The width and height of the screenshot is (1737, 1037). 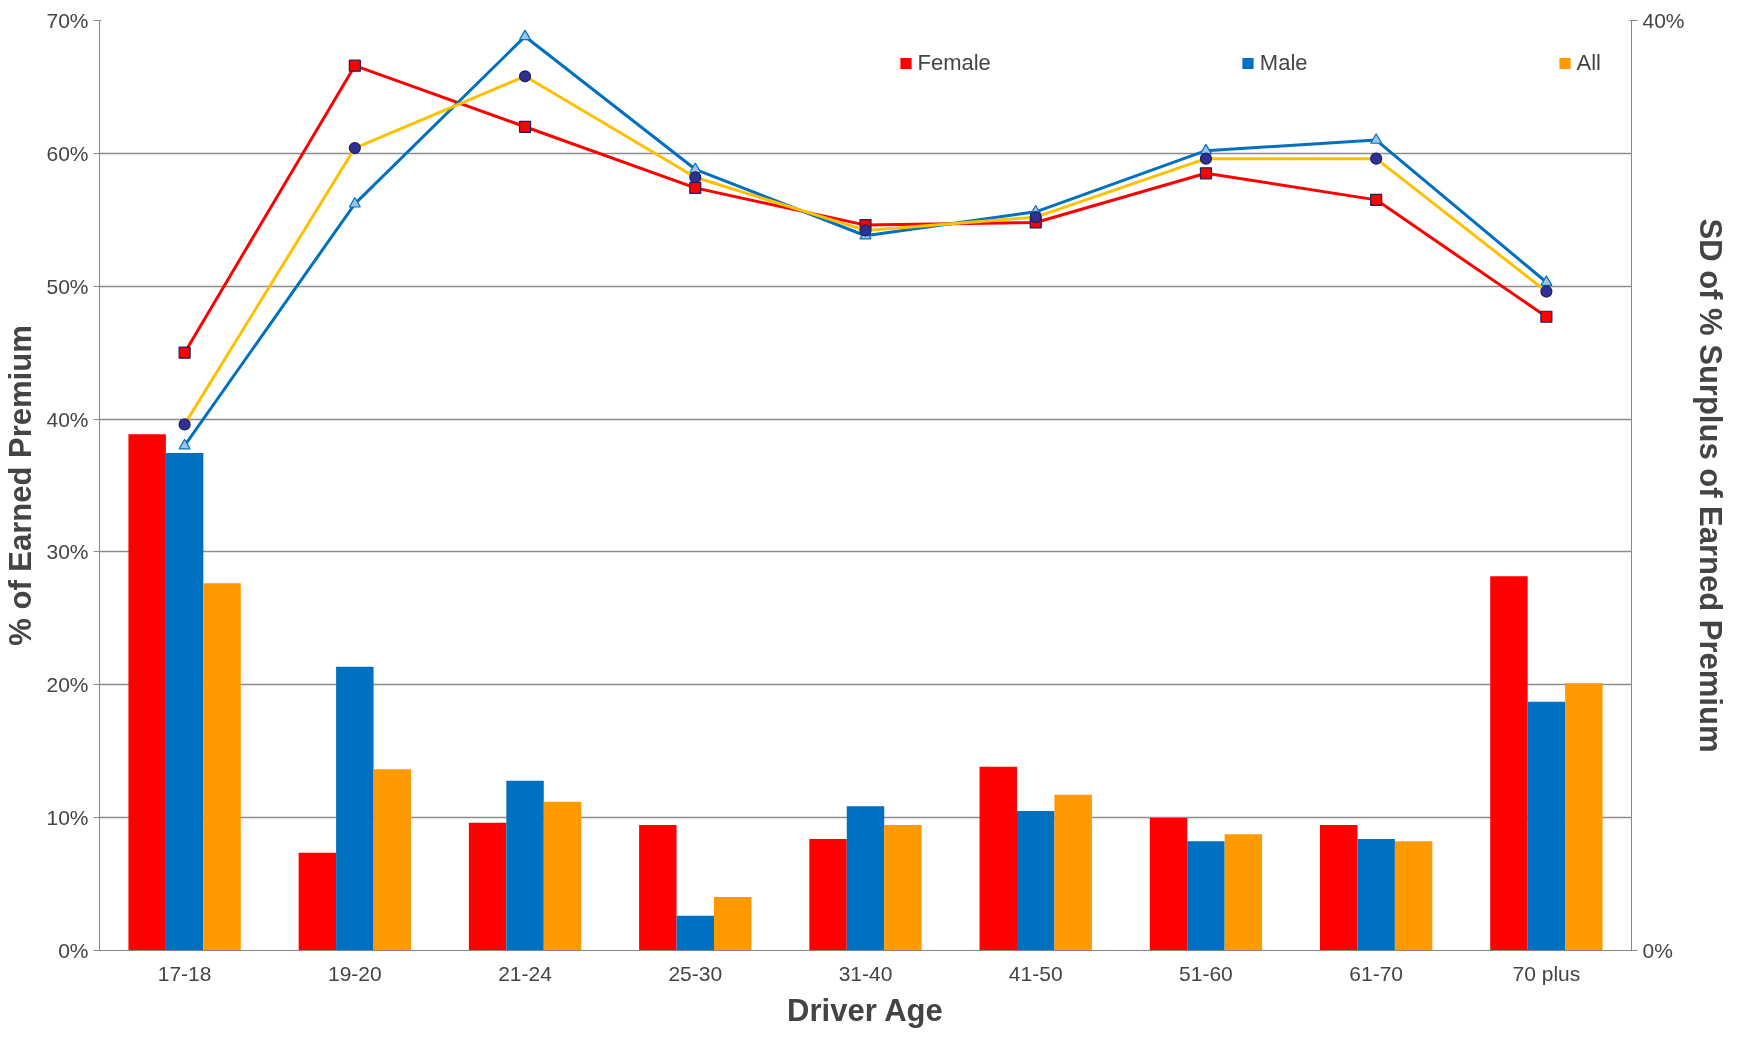 I want to click on x-tick-label: 19-20, so click(x=354, y=973).